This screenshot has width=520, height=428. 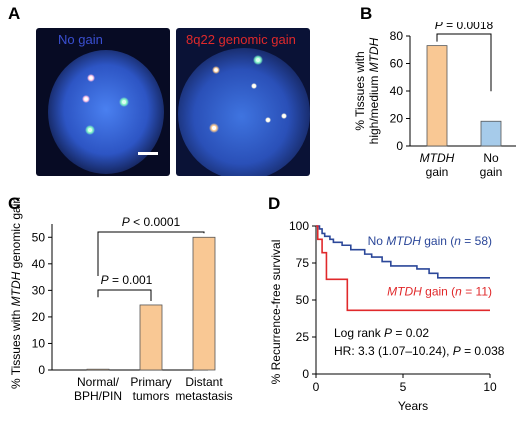 What do you see at coordinates (439, 292) in the screenshot?
I see `series-label: MTDH gain (n = 11)` at bounding box center [439, 292].